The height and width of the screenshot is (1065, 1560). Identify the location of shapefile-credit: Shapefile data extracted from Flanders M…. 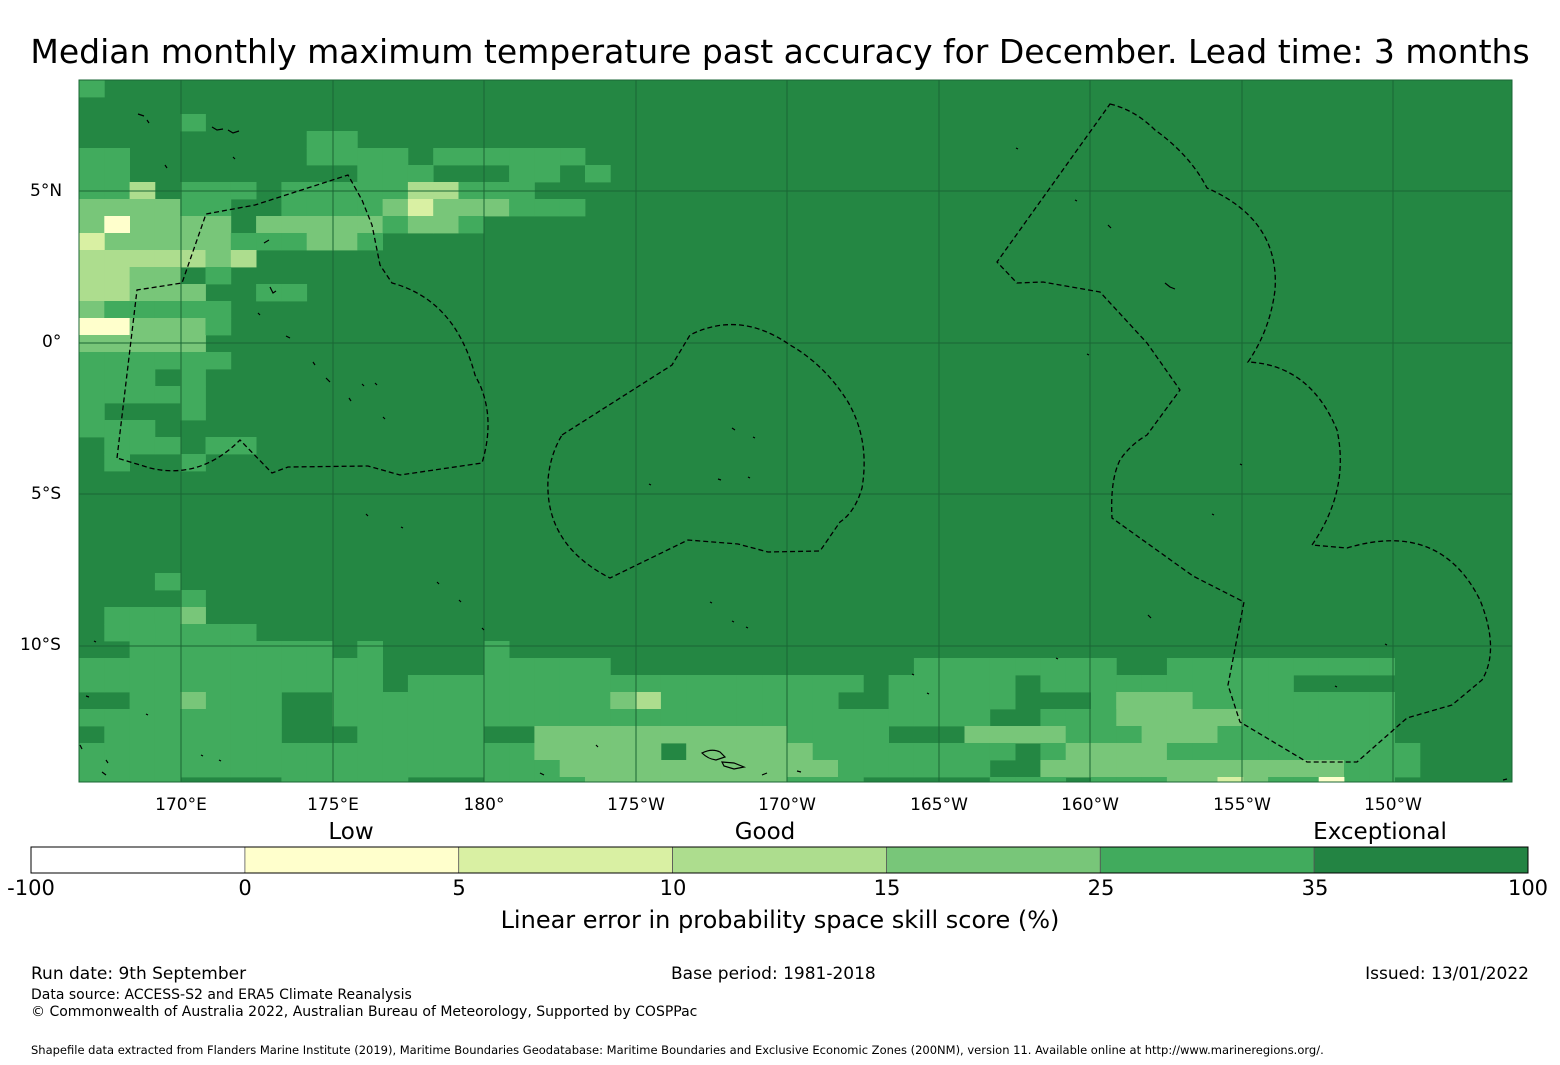
(677, 1050).